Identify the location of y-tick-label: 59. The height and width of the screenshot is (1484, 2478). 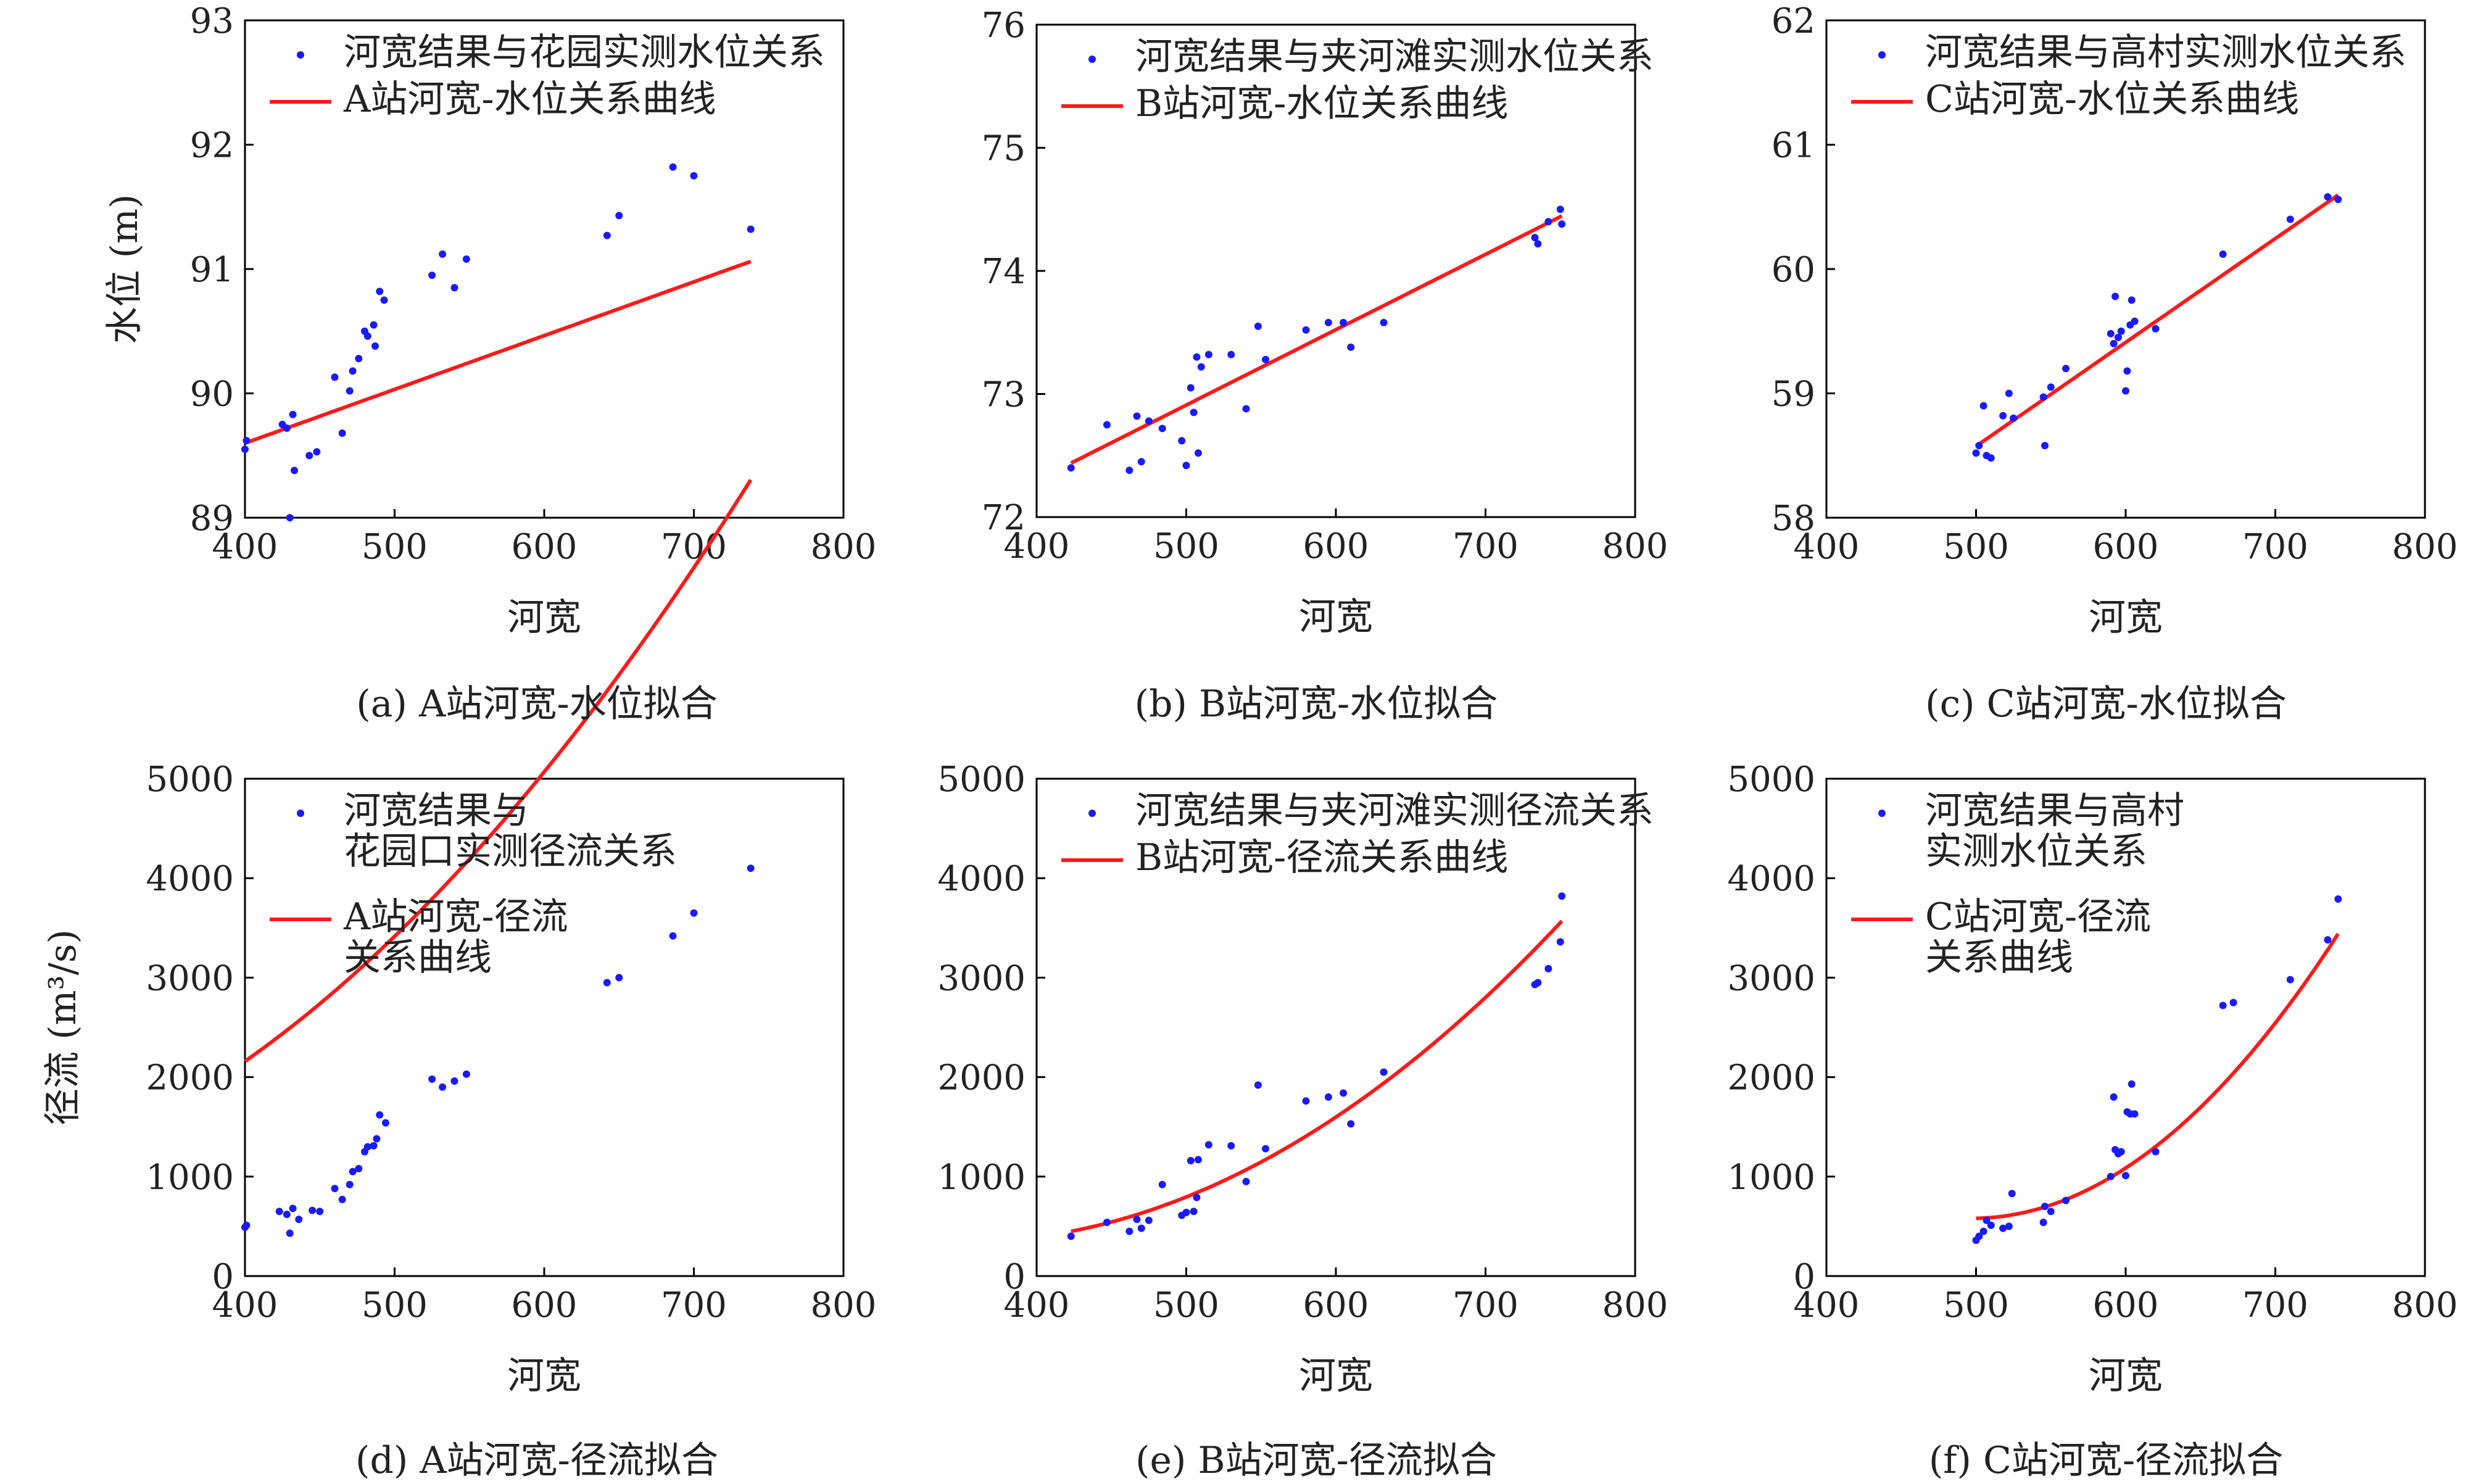
(1793, 395).